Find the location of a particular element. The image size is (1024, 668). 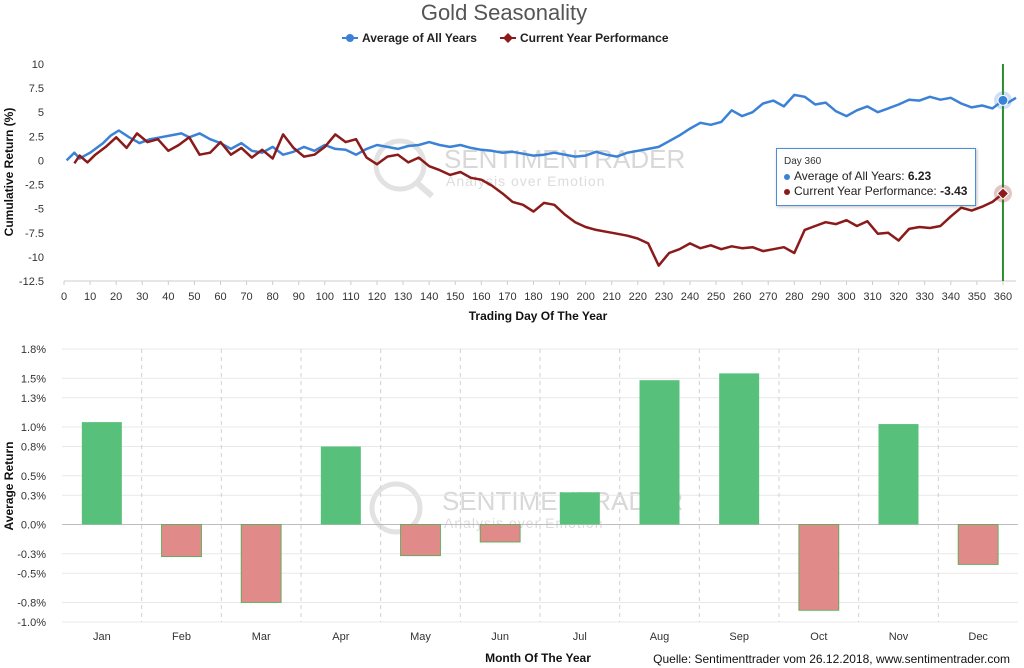

line-x-tick-label: 110 is located at coordinates (351, 297).